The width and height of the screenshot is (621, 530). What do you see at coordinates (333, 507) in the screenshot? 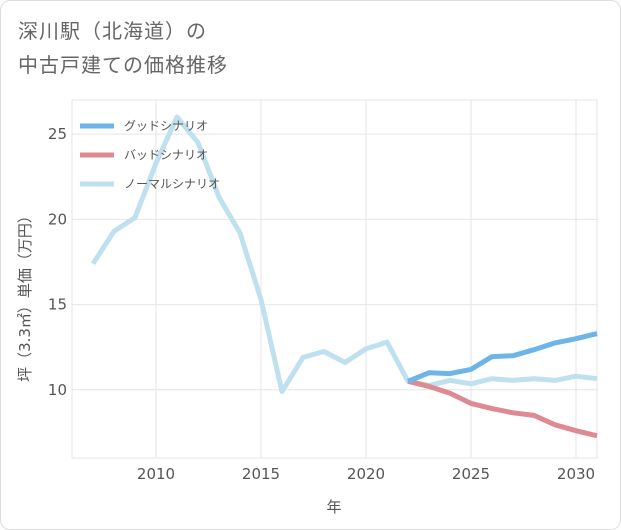
I see `x-axis-title: 年` at bounding box center [333, 507].